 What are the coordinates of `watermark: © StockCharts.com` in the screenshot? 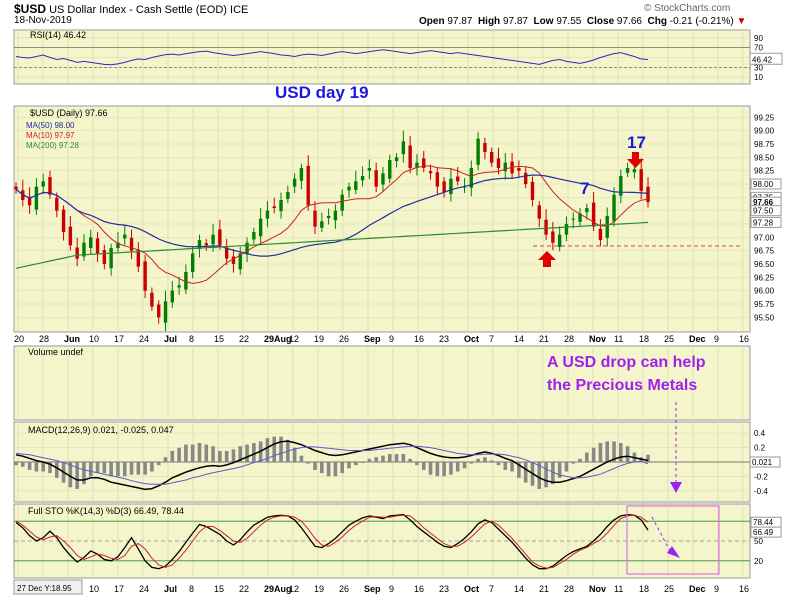 It's located at (687, 8).